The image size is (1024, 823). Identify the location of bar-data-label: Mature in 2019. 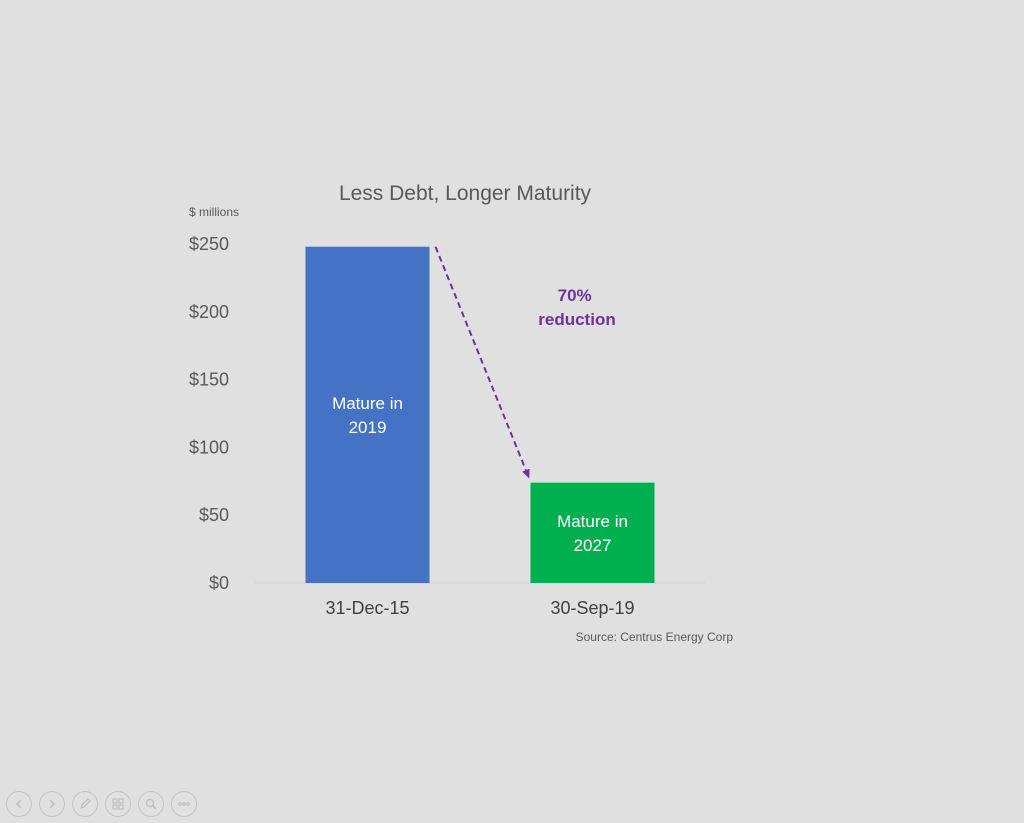
(367, 415).